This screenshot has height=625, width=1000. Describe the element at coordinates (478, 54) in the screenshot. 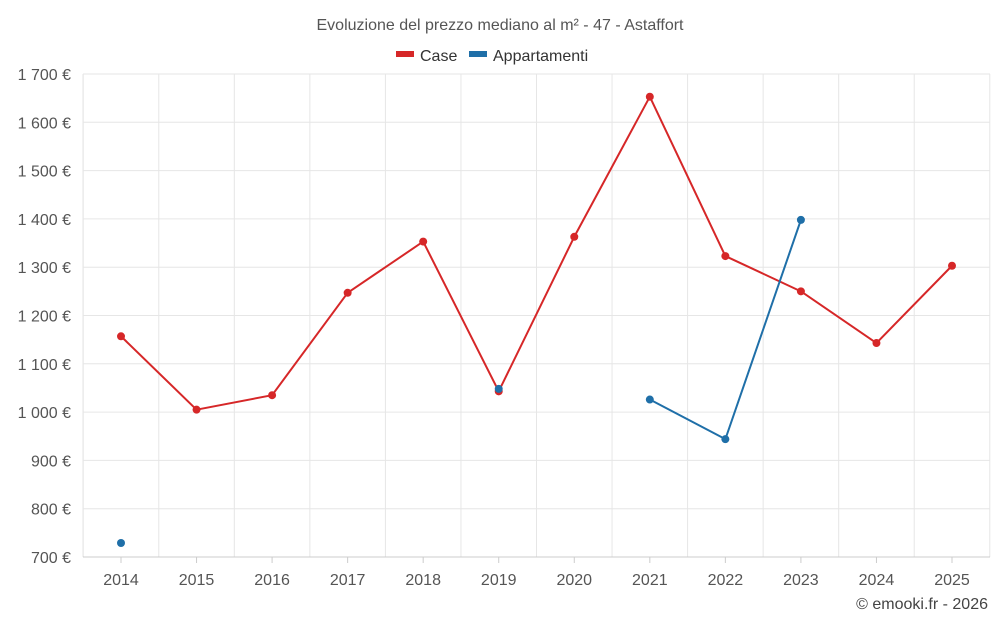

I see `legend-swatch-appartamenti` at that location.